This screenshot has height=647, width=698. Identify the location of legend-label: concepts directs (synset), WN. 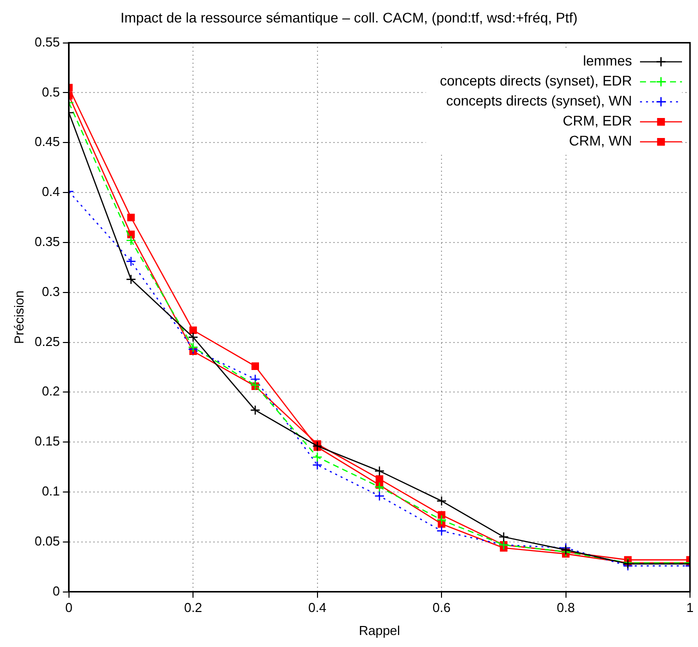
(539, 100).